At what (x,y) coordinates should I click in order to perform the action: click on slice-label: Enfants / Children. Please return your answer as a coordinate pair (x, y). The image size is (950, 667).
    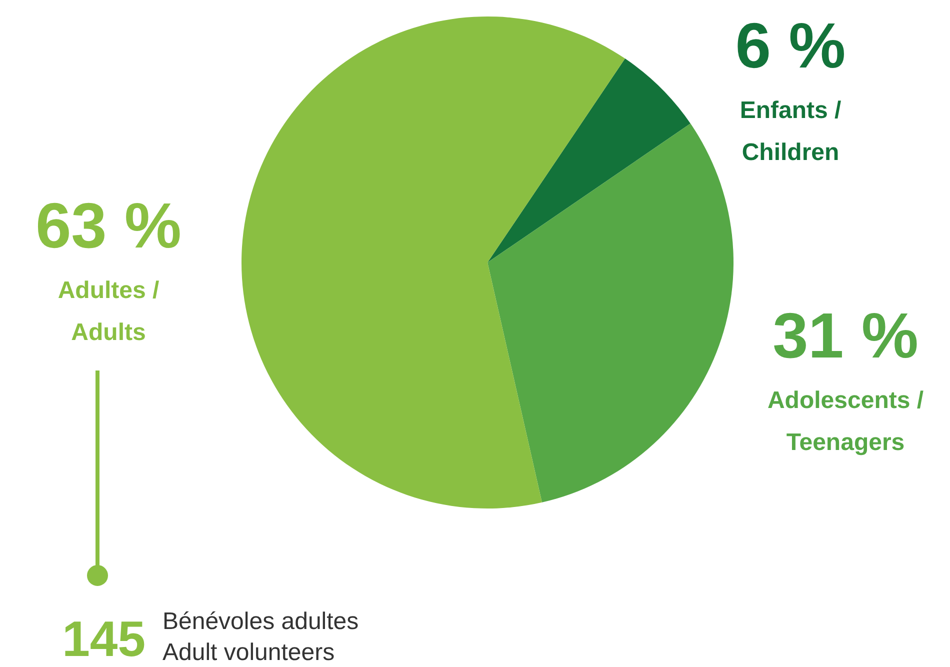
    Looking at the image, I should click on (791, 131).